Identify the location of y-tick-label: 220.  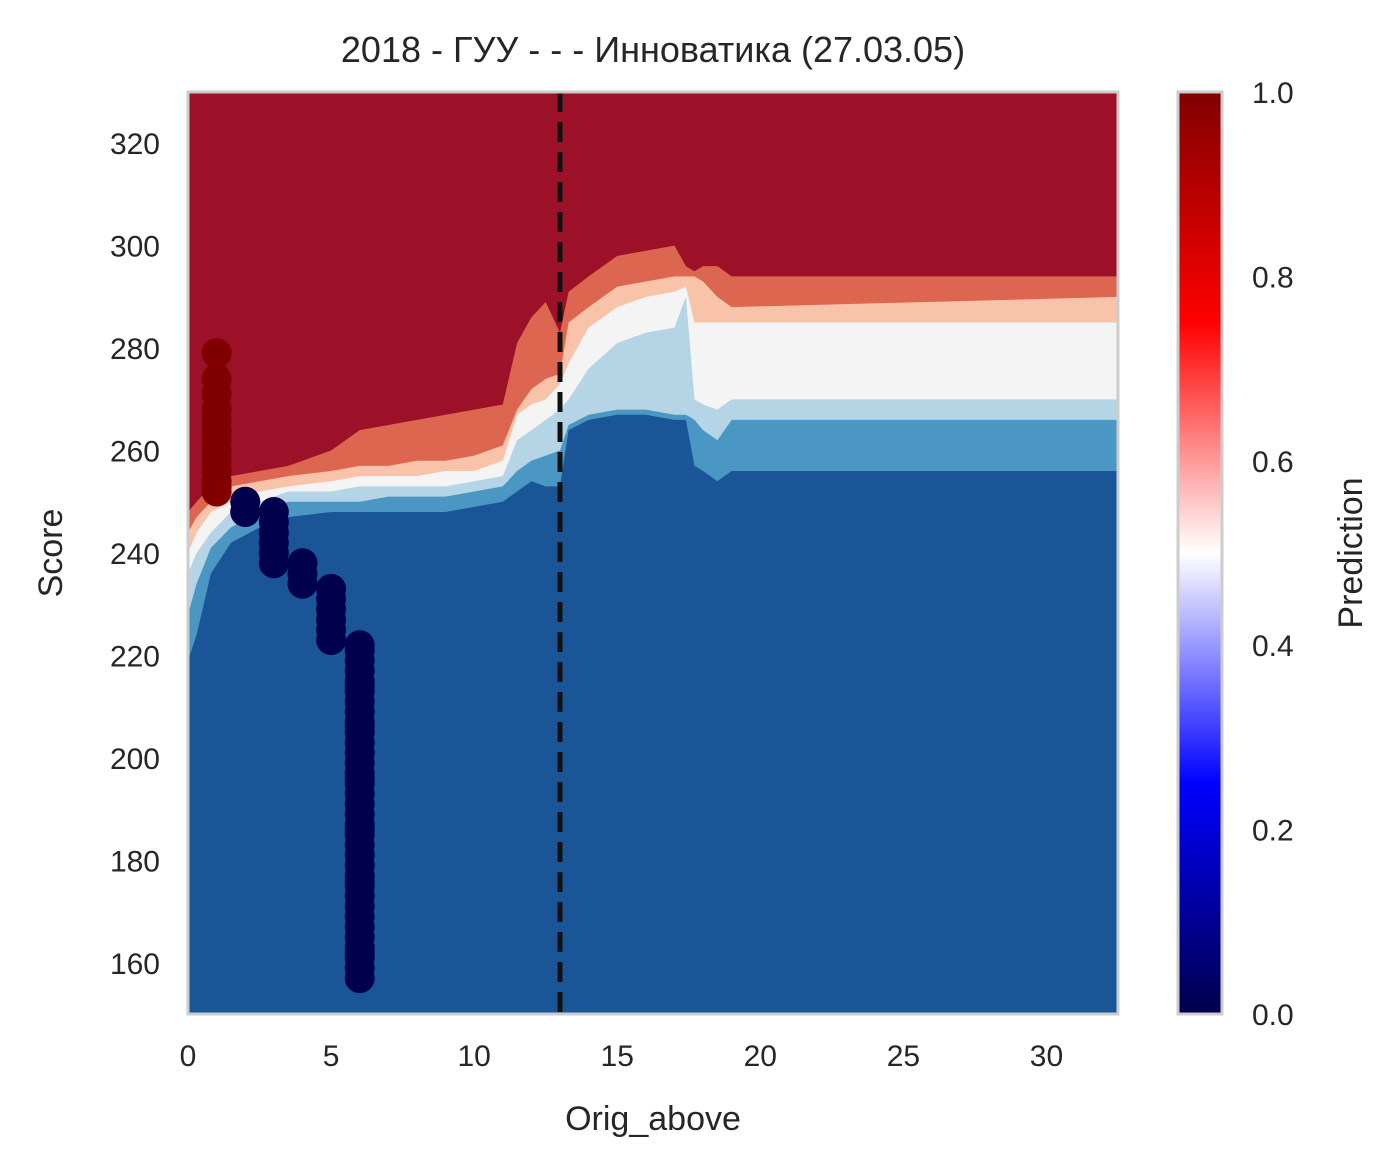
(135, 656).